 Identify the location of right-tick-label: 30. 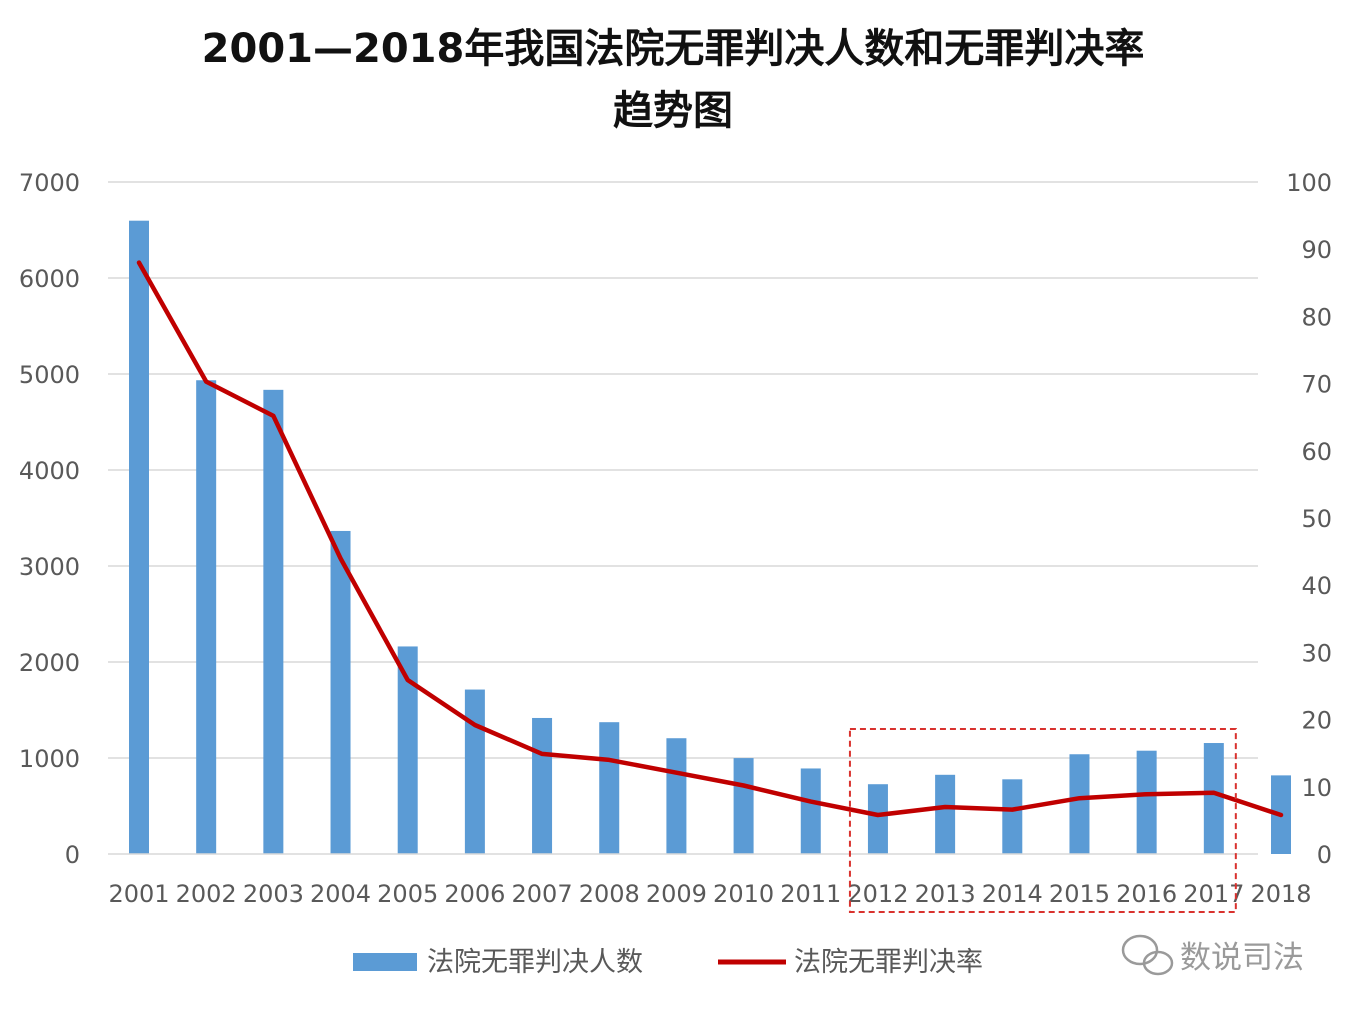
(1316, 653).